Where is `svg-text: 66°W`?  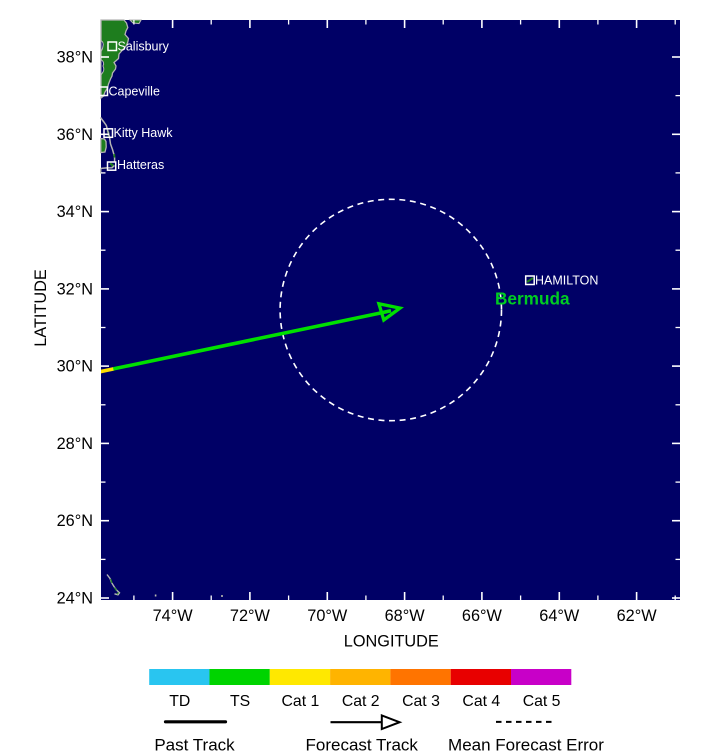
svg-text: 66°W is located at coordinates (482, 616).